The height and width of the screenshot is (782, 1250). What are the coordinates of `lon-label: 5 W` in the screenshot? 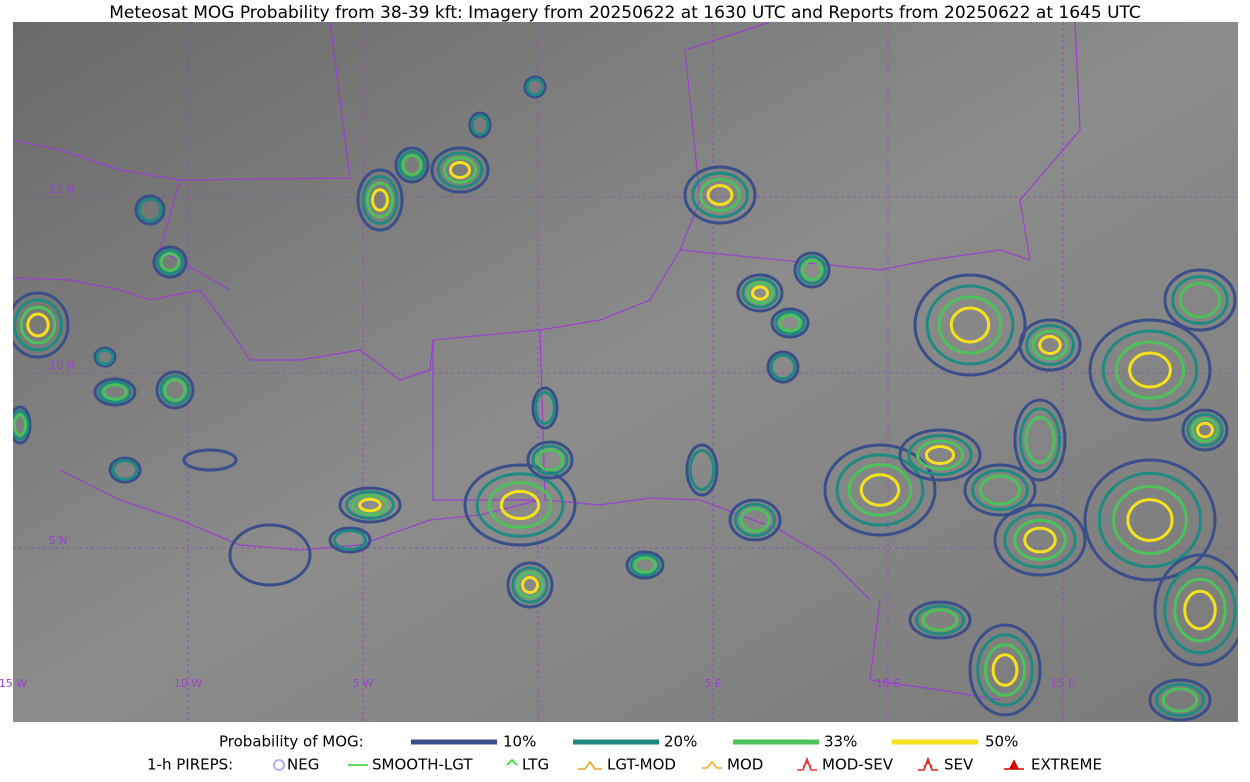 It's located at (362, 683).